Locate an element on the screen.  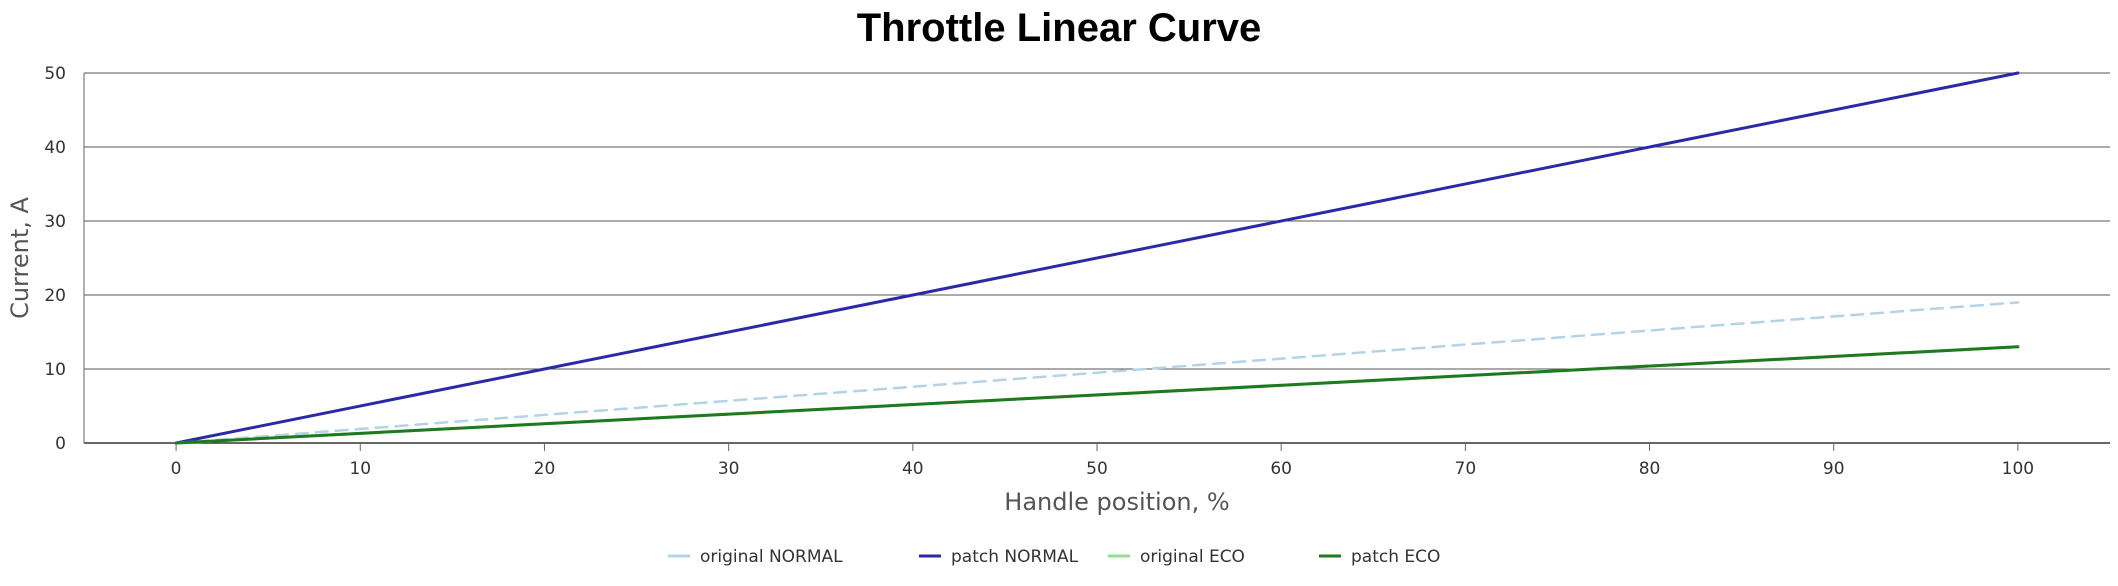
y-axis-label: Current, A is located at coordinates (20, 258).